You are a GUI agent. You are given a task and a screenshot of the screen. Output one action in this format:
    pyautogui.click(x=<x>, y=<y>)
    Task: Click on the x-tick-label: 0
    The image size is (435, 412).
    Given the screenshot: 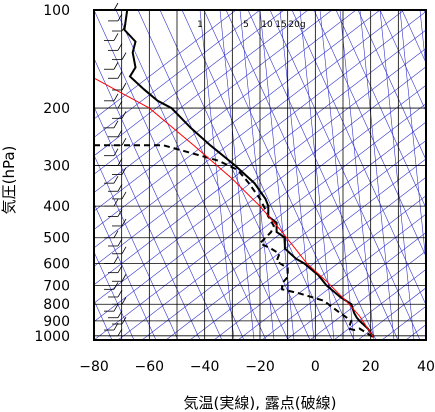 What is the action you would take?
    pyautogui.click(x=315, y=367)
    